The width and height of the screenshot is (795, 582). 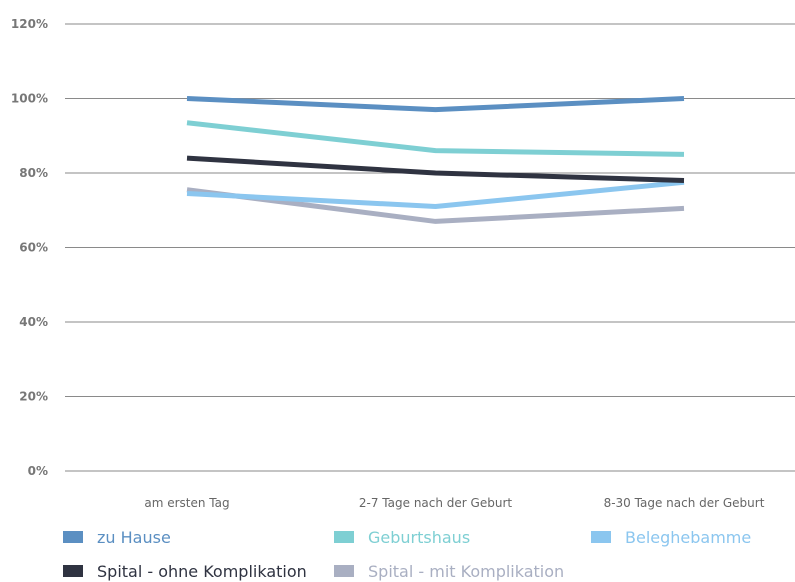 I want to click on legend-label: Spital - mit Komplikation, so click(x=466, y=571).